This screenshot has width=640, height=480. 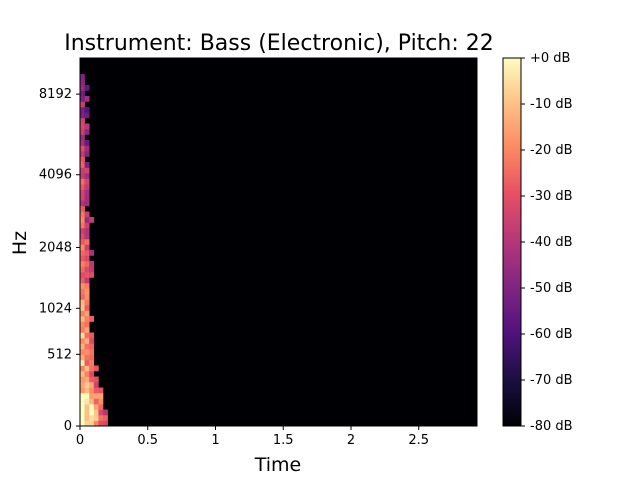 What do you see at coordinates (278, 465) in the screenshot?
I see `x-axis-label: Time` at bounding box center [278, 465].